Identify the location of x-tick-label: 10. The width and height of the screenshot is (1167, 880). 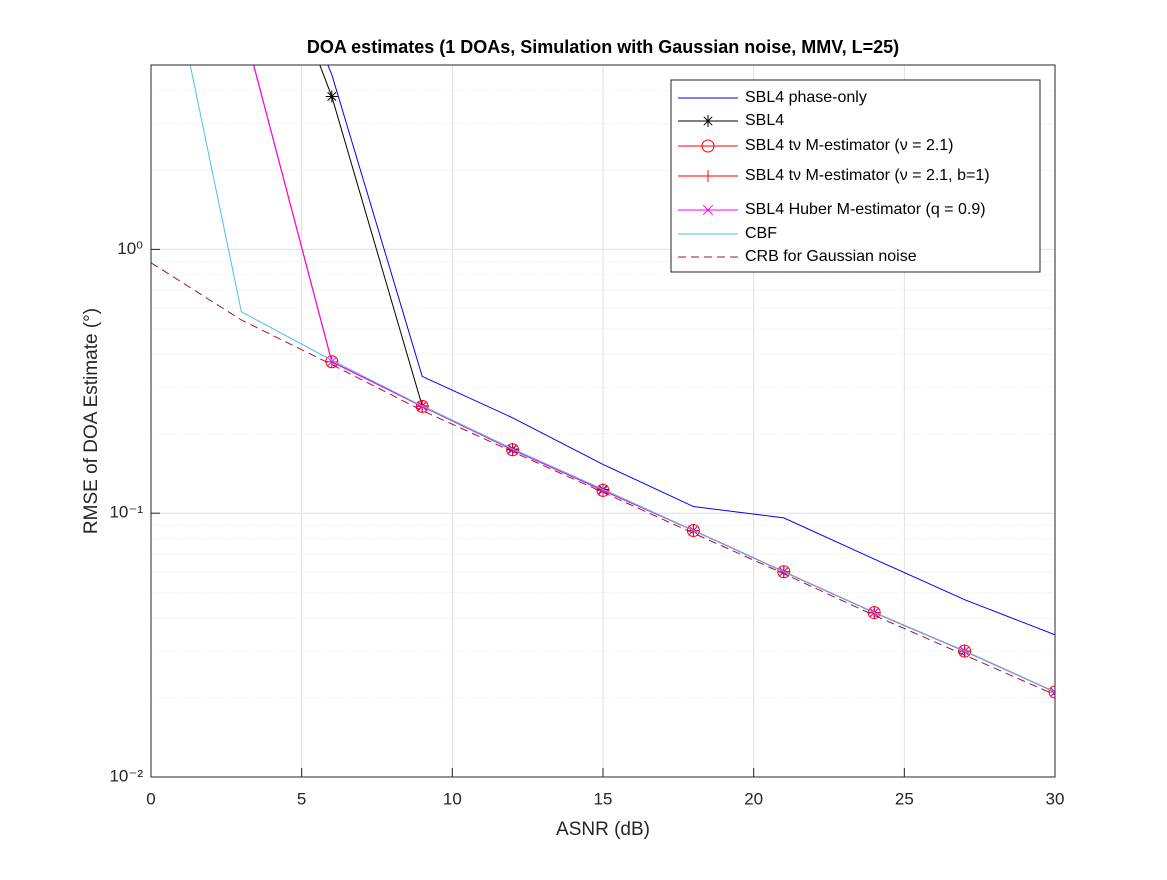
(452, 798).